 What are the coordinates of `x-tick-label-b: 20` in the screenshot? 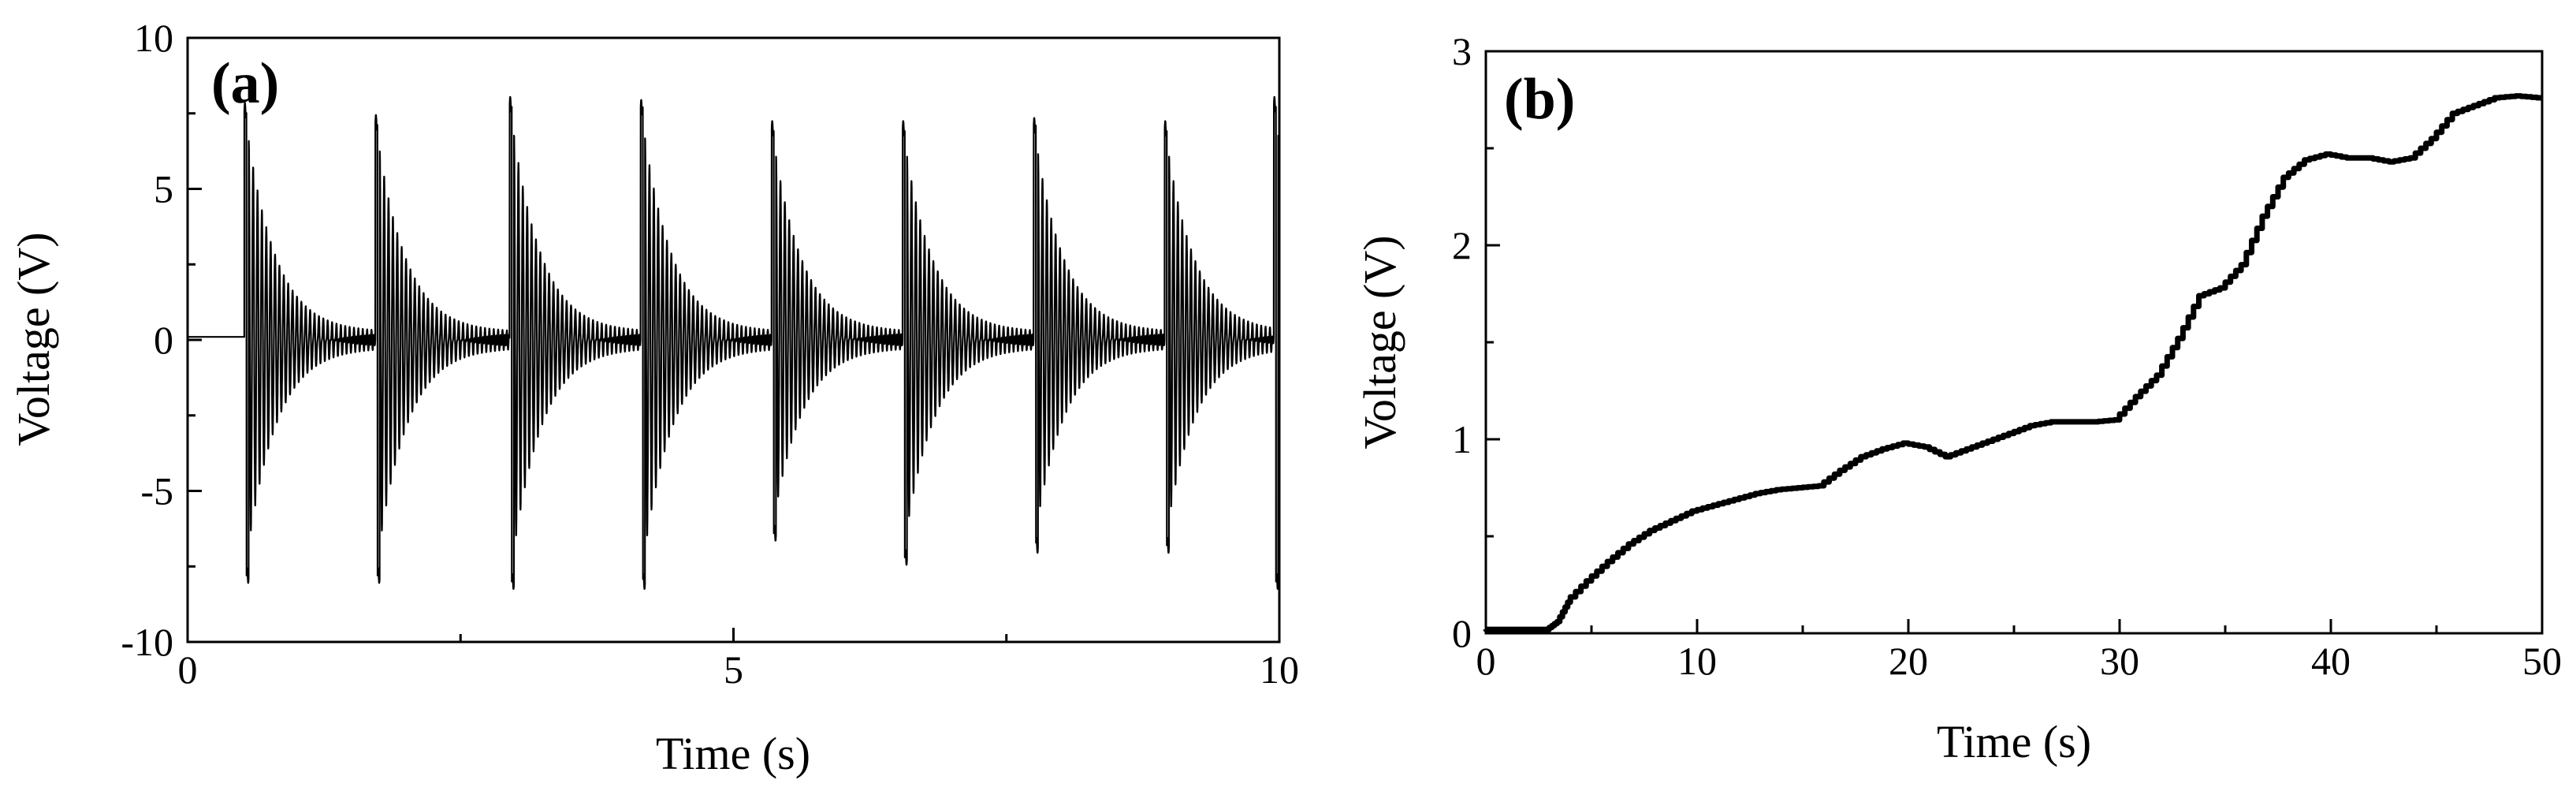 It's located at (1908, 661).